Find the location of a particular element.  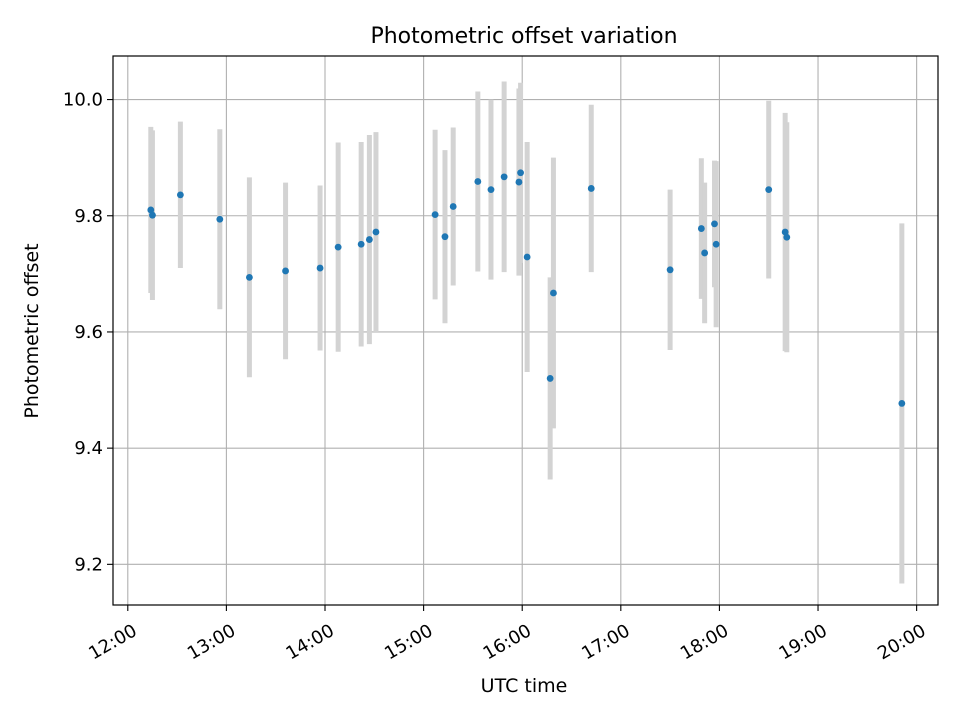

x-tick-label: 18:00 is located at coordinates (704, 642).